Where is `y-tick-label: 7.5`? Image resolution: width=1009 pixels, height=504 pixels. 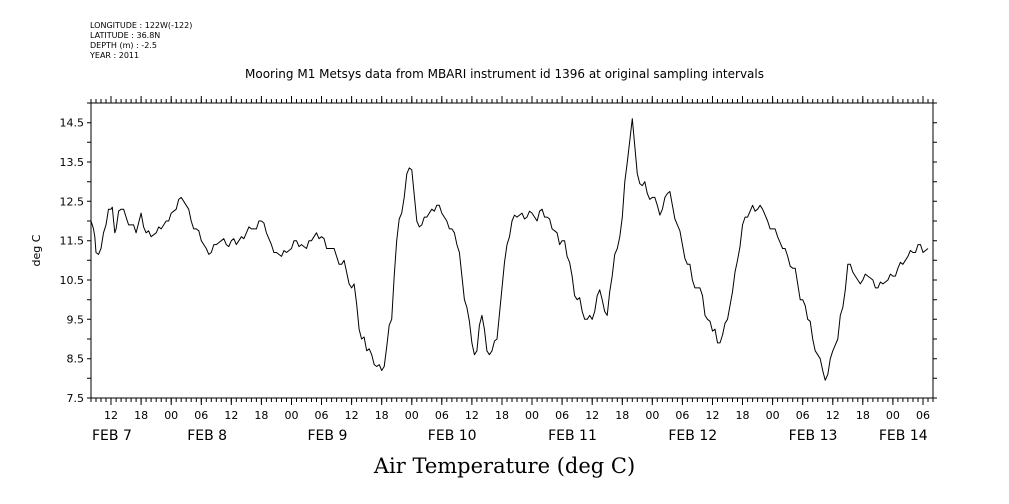
y-tick-label: 7.5 is located at coordinates (76, 398).